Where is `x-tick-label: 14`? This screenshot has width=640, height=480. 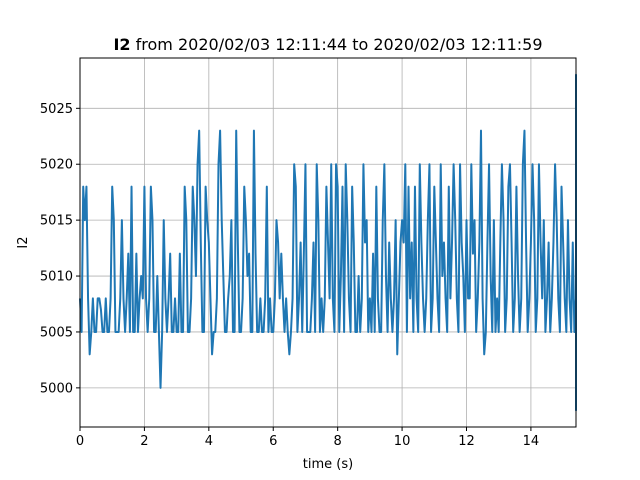 x-tick-label: 14 is located at coordinates (531, 441).